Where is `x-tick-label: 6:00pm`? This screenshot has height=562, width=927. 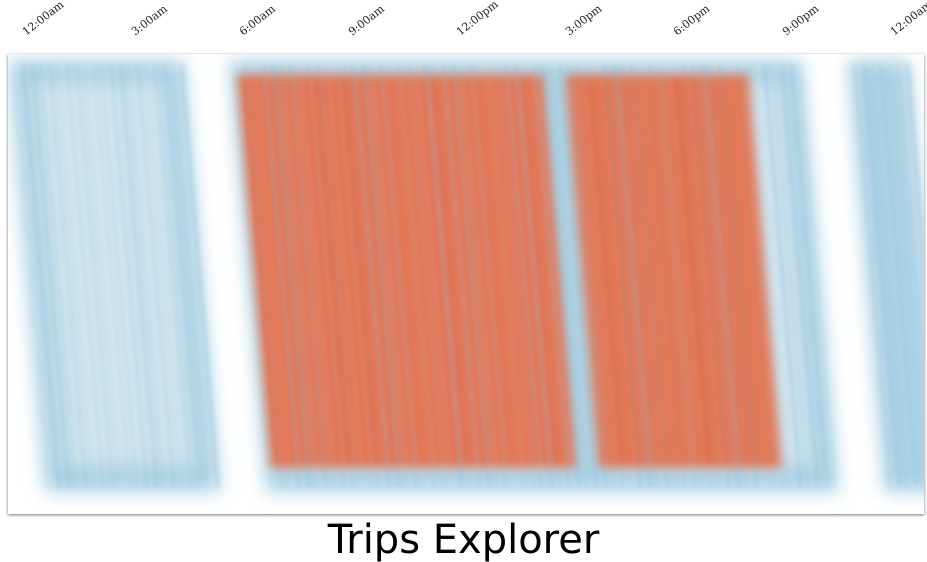 x-tick-label: 6:00pm is located at coordinates (692, 20).